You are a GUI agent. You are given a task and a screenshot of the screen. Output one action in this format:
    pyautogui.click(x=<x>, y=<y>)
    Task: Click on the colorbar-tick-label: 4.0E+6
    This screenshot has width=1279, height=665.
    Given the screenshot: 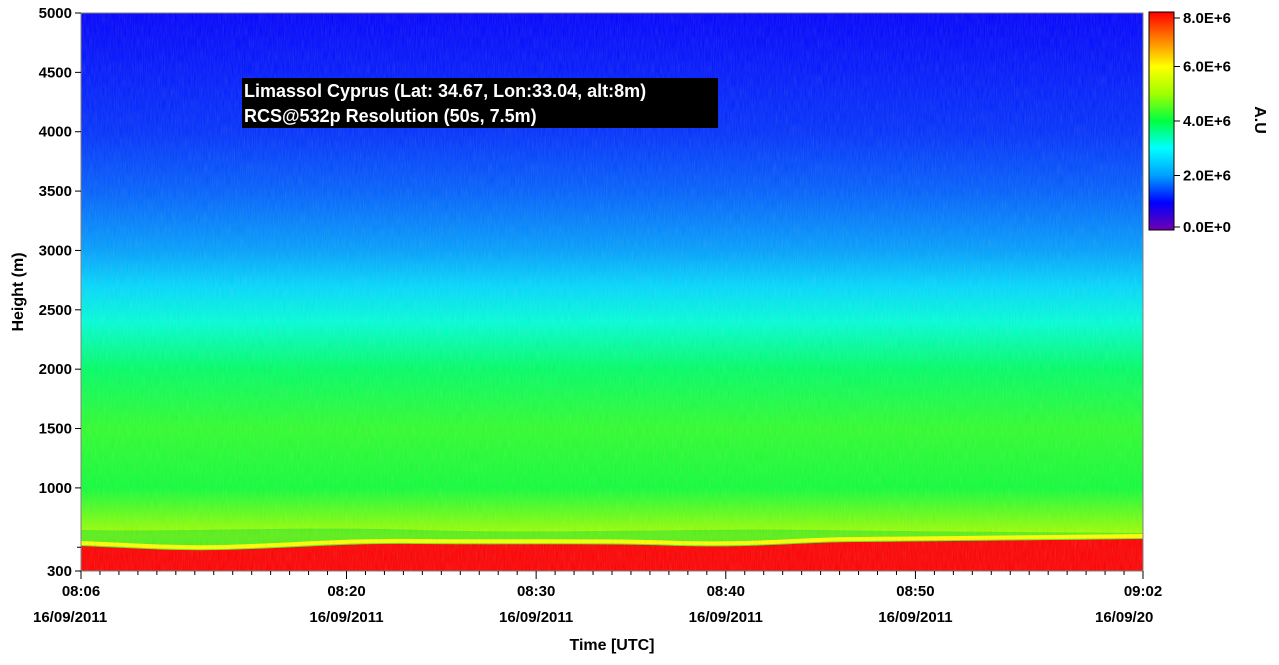 What is the action you would take?
    pyautogui.click(x=1207, y=121)
    